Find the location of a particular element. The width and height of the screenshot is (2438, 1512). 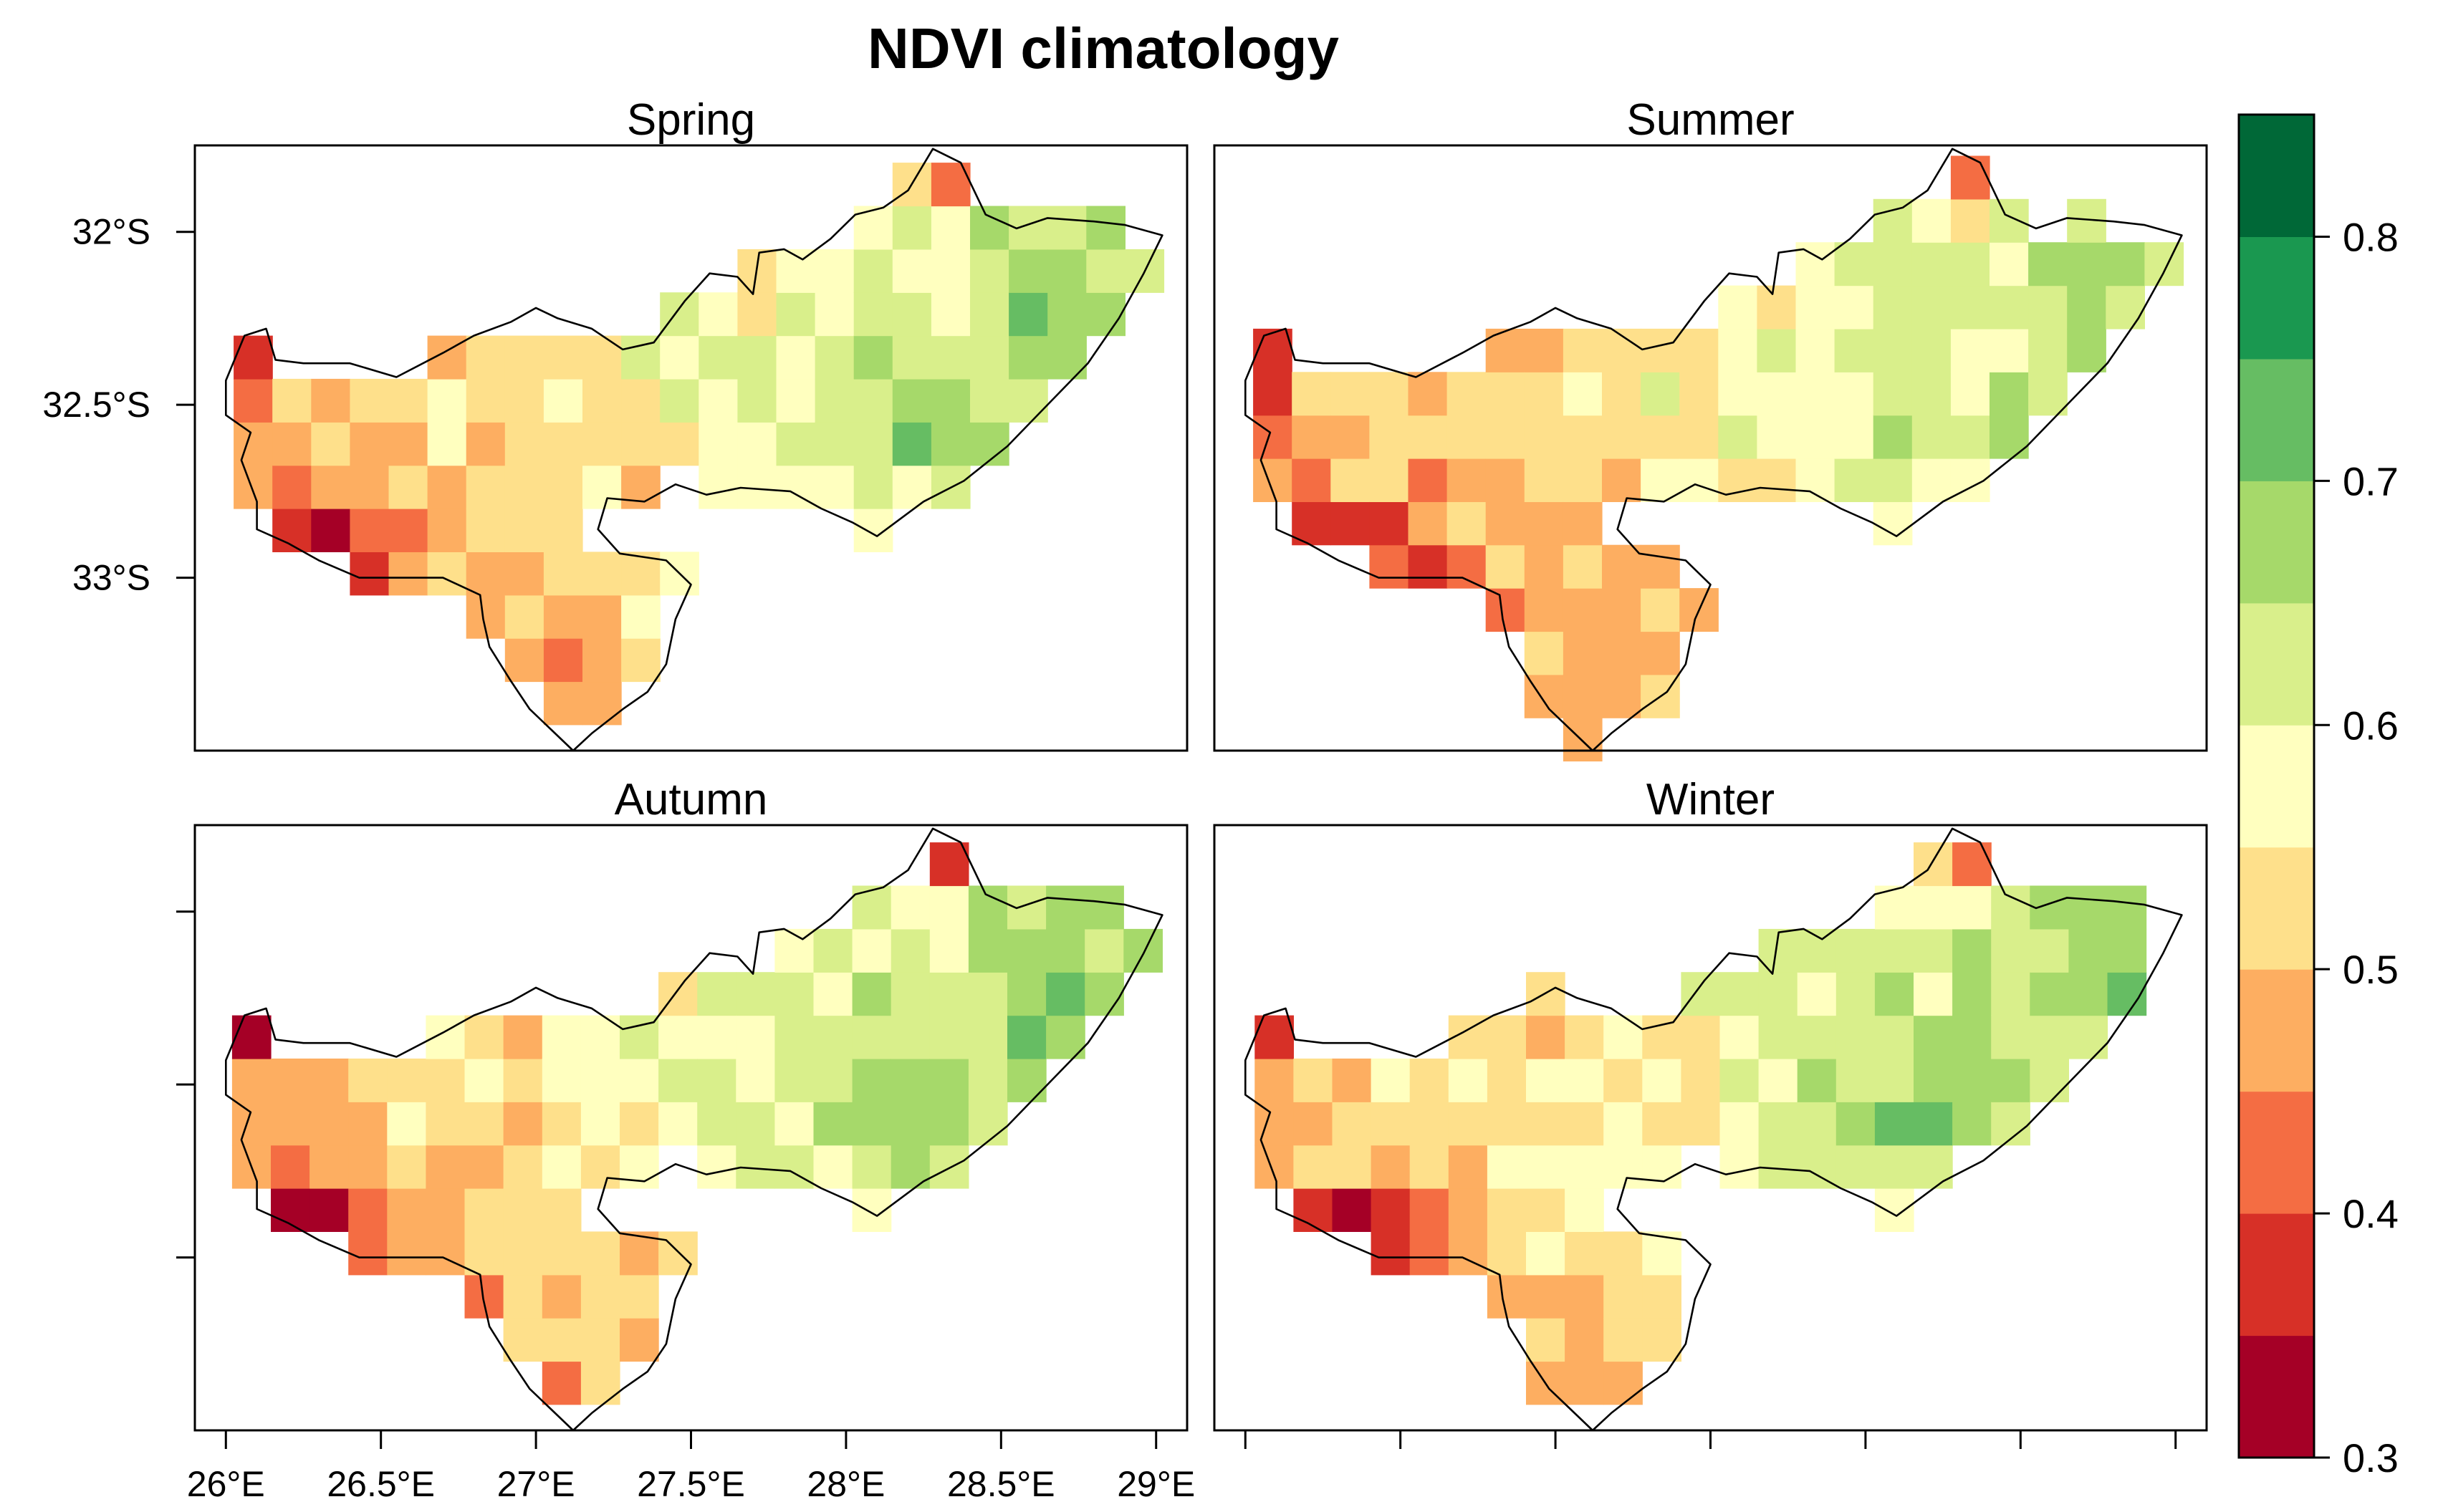

panel-title: Summer is located at coordinates (1710, 120).